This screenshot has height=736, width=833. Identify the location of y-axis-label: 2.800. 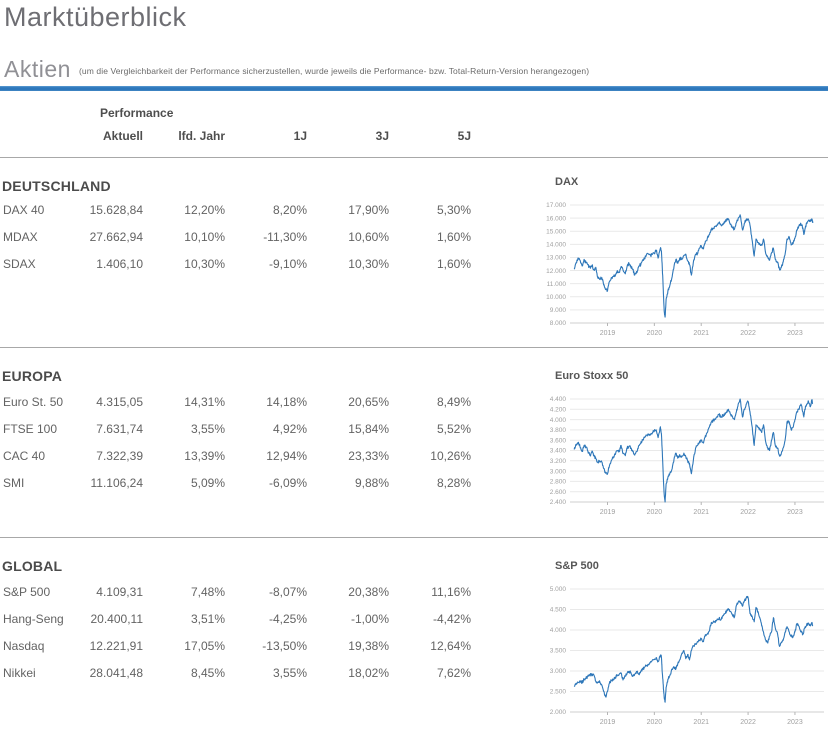
(558, 482).